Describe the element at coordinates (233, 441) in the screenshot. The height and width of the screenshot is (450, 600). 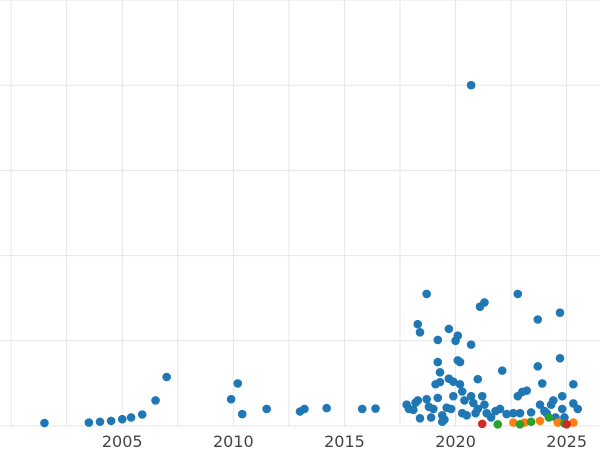
I see `x-tick-label: 2010` at that location.